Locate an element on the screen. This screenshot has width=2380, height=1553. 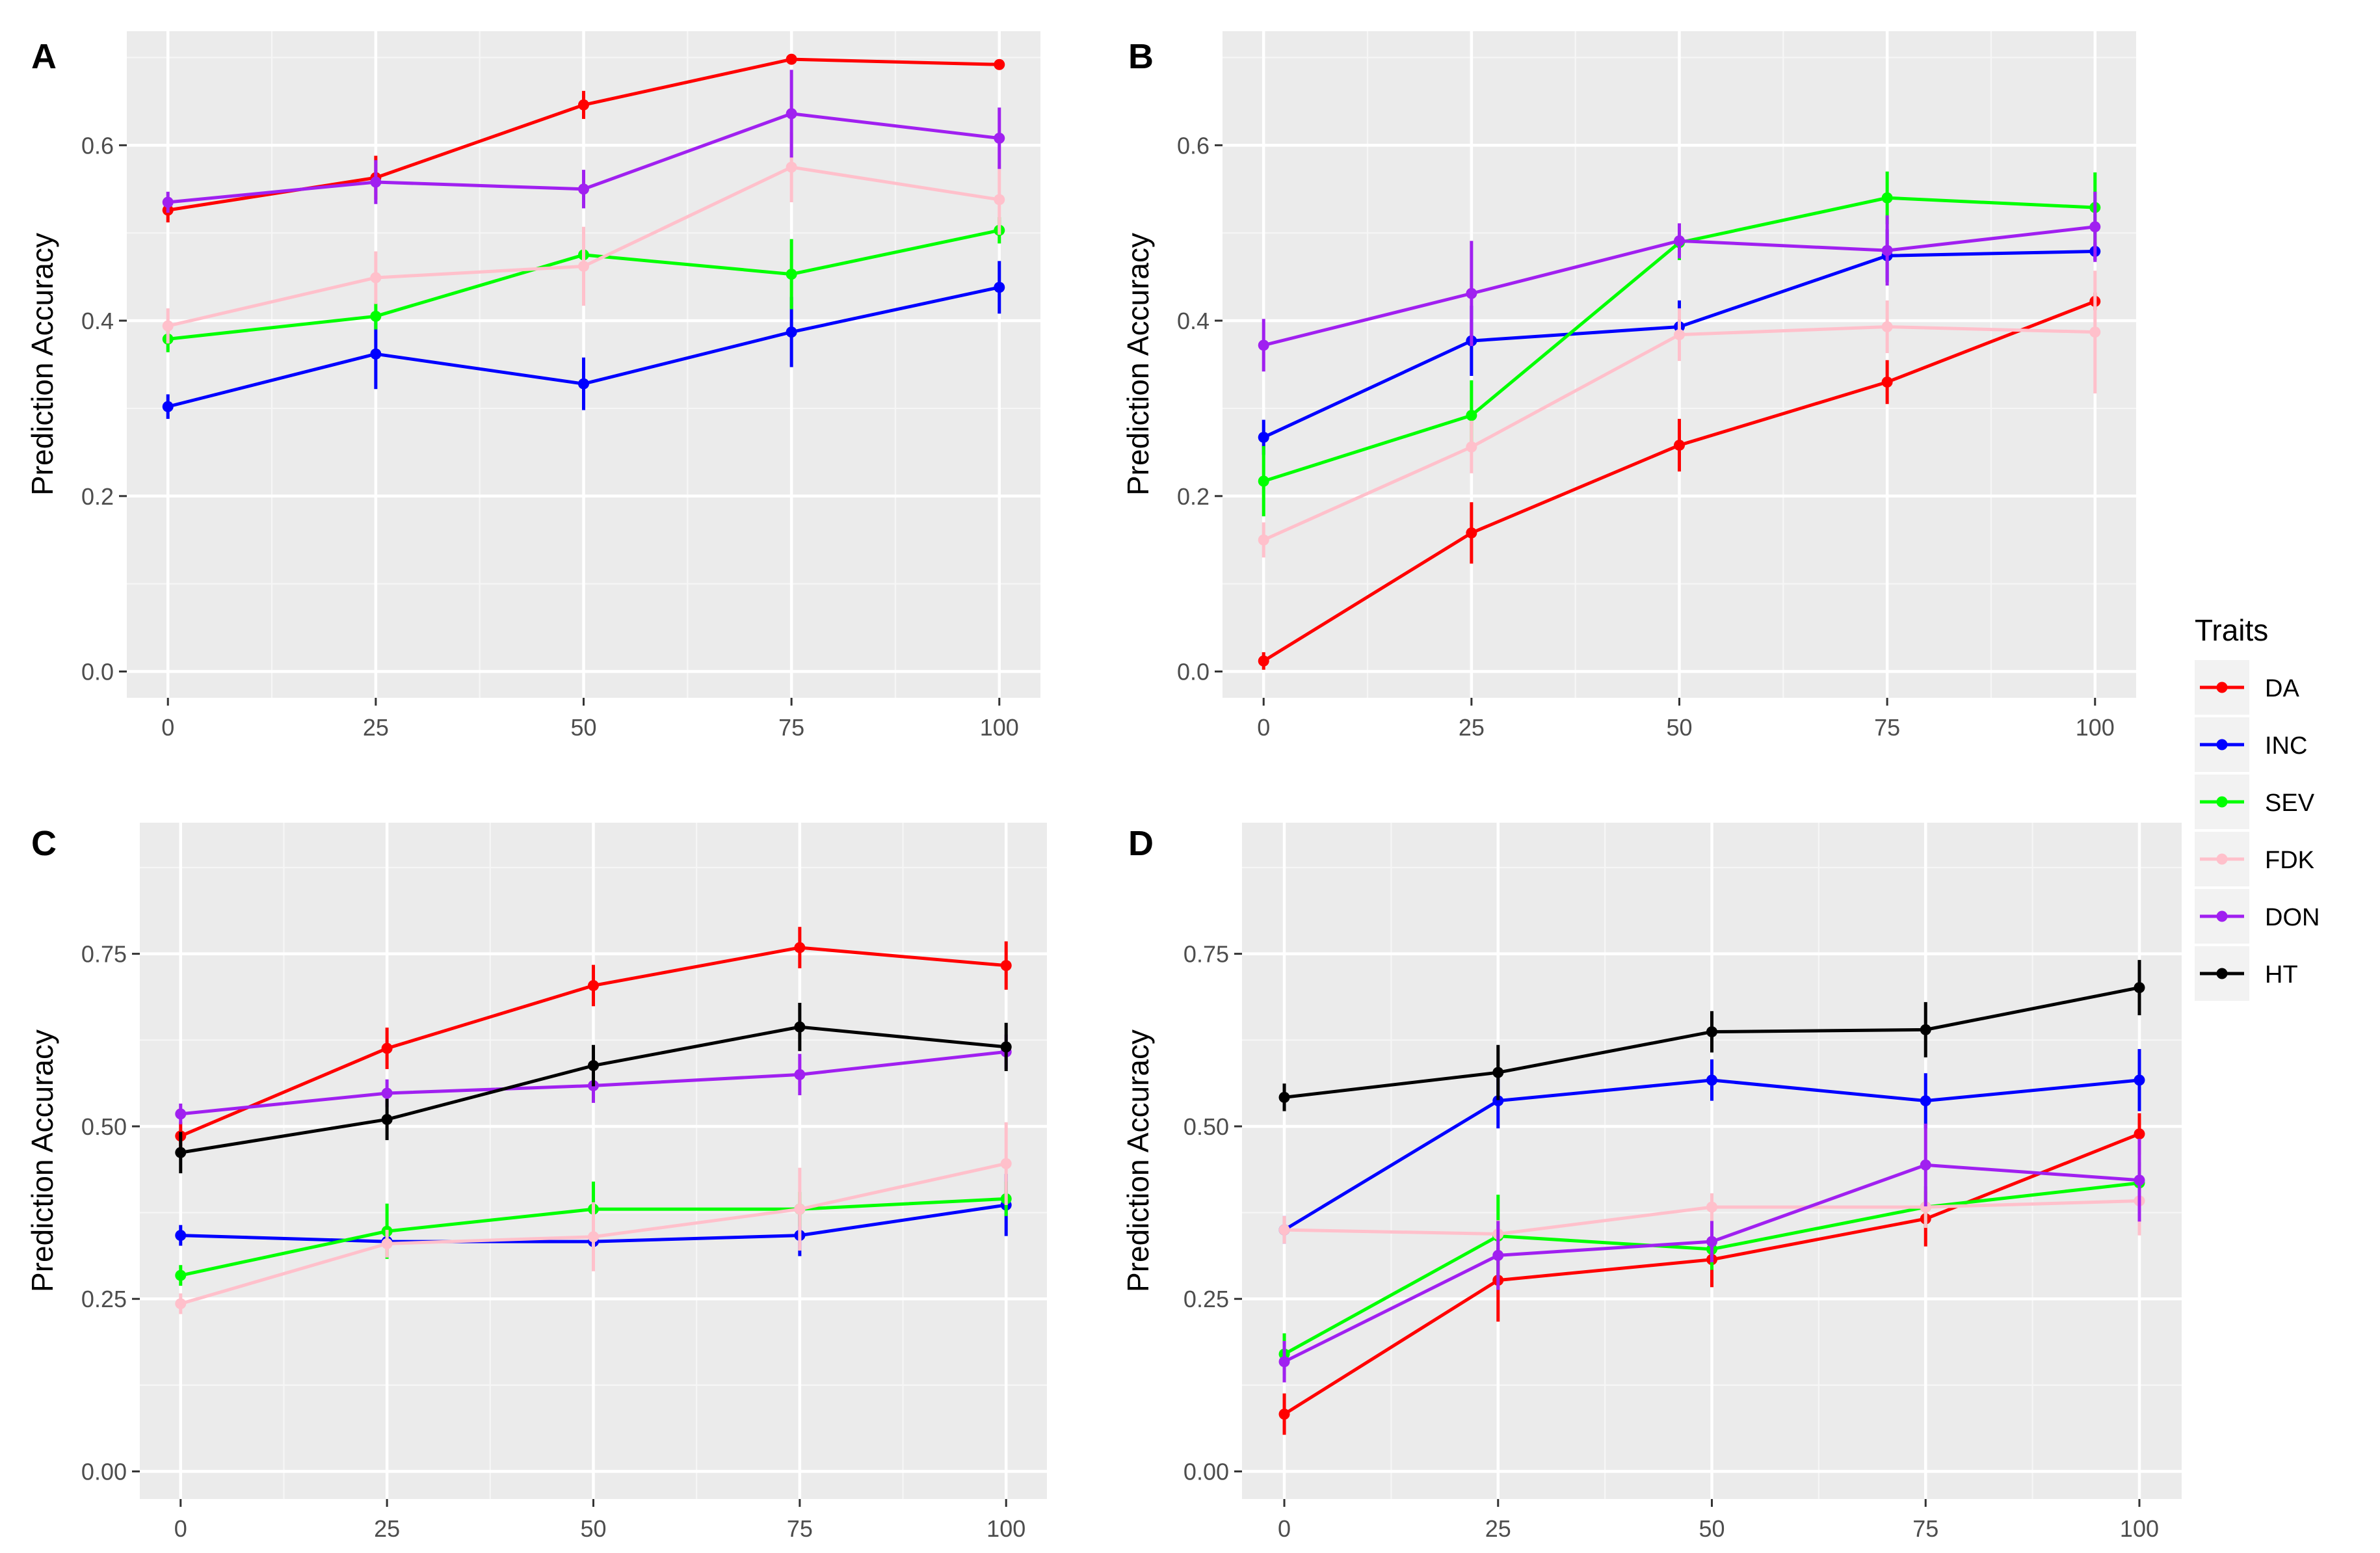
y-tick-label: 0.50 is located at coordinates (1206, 1126).